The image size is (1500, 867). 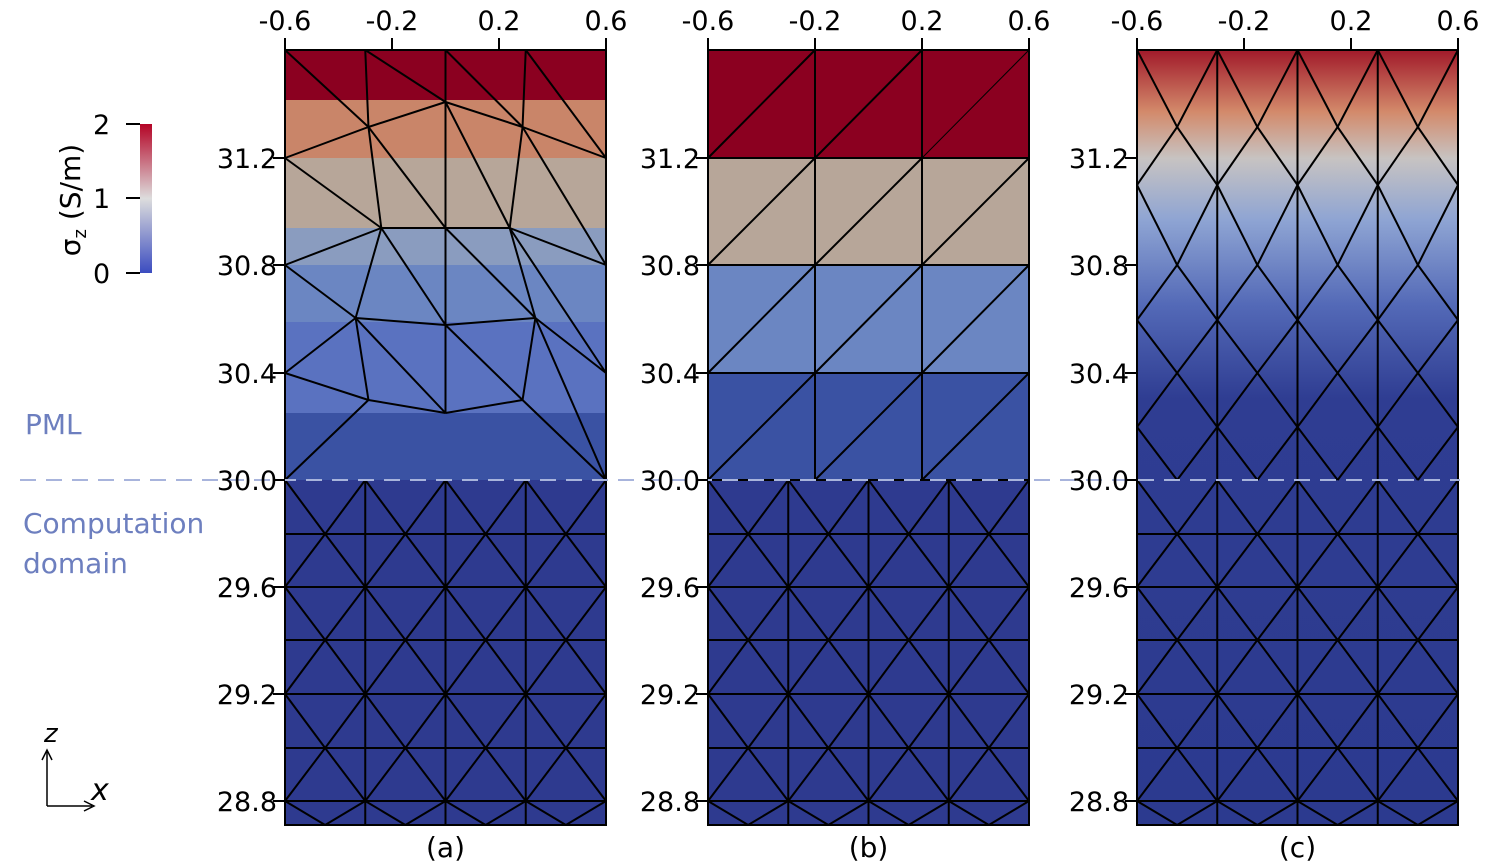 I want to click on colorbar: 2 1 0 σz (S/m), so click(x=103, y=200).